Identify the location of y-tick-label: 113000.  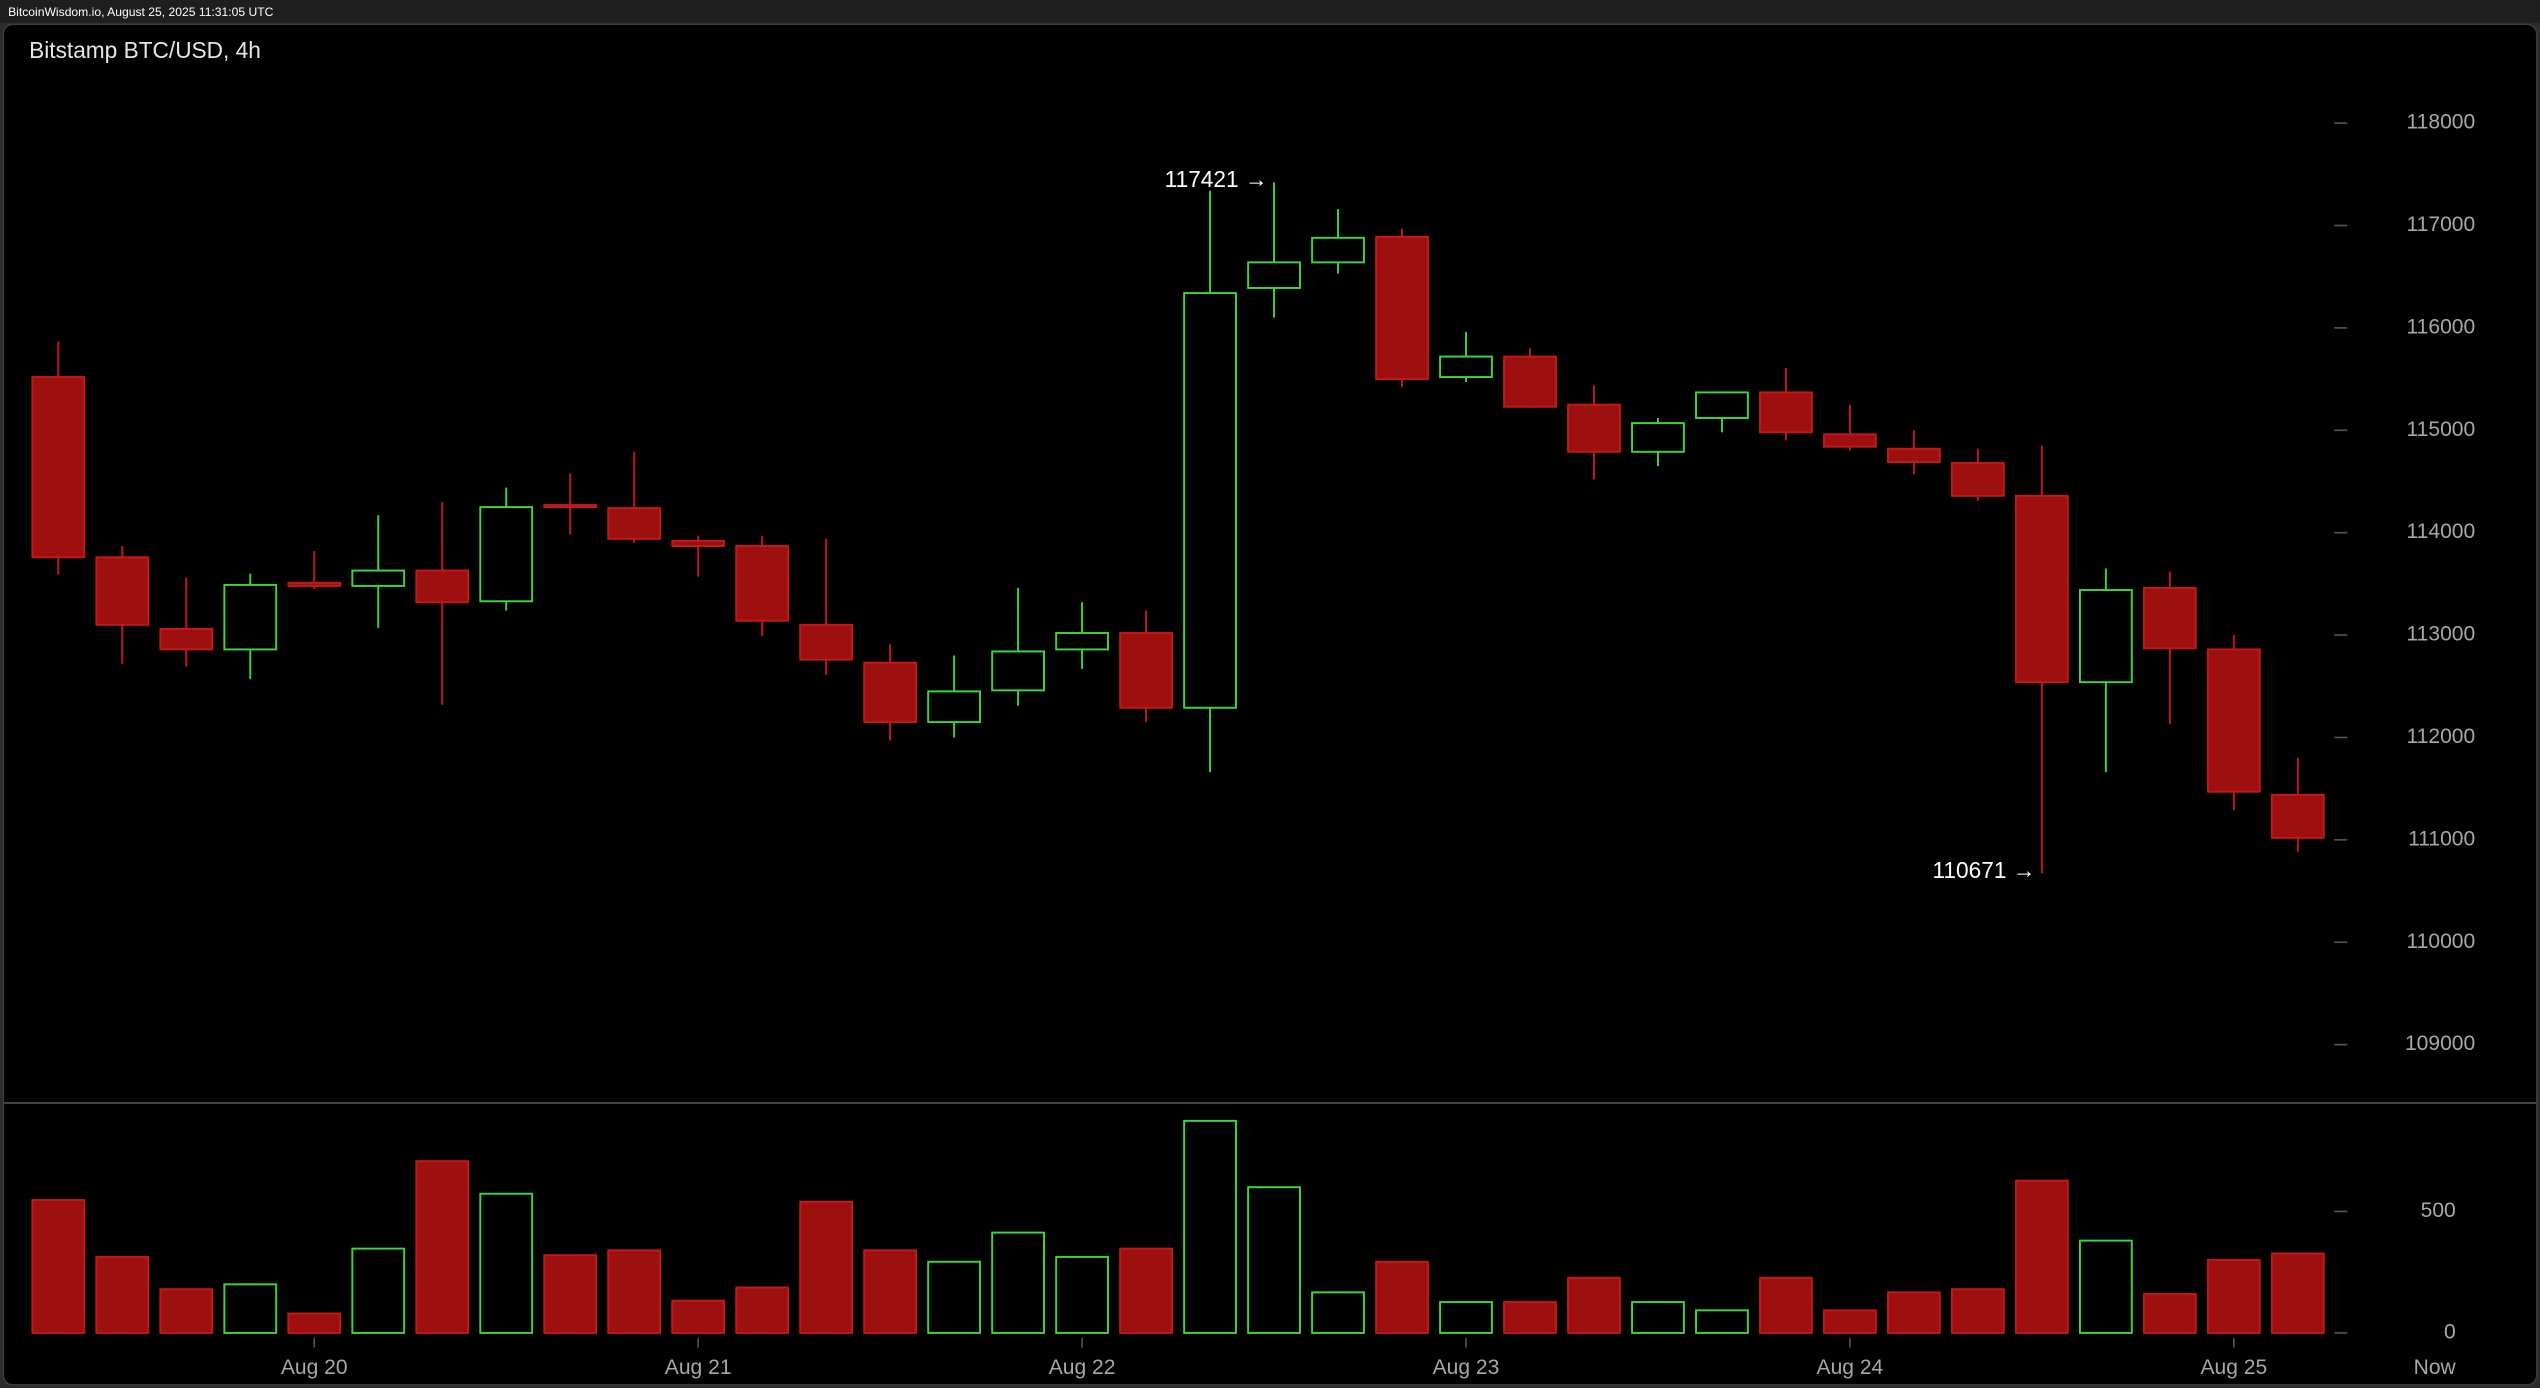
(2441, 634).